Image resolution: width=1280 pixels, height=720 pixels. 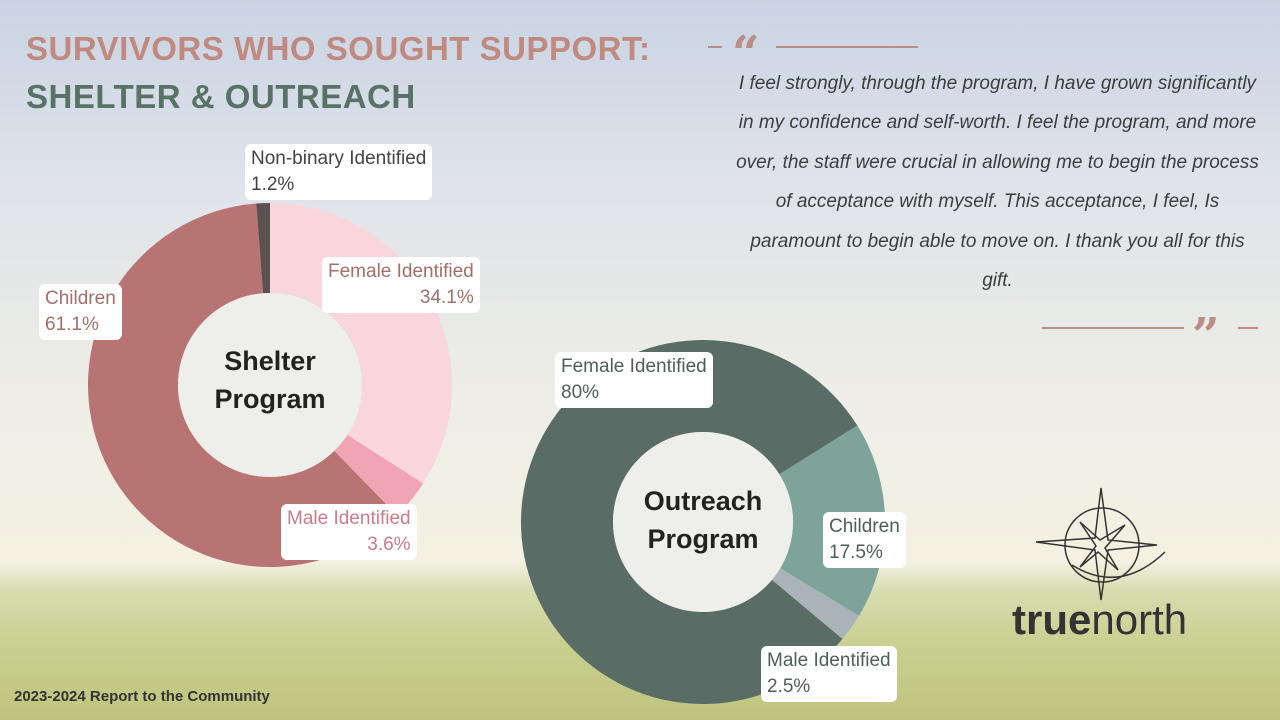 I want to click on title-line2: SHELTER & OUTREACH, so click(x=221, y=96).